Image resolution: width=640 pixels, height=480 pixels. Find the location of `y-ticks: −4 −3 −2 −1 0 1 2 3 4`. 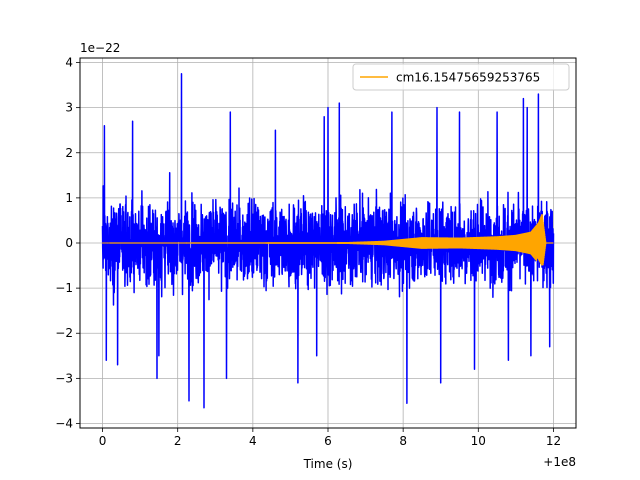

y-ticks: −4 −3 −2 −1 0 1 2 3 4 is located at coordinates (67, 243).